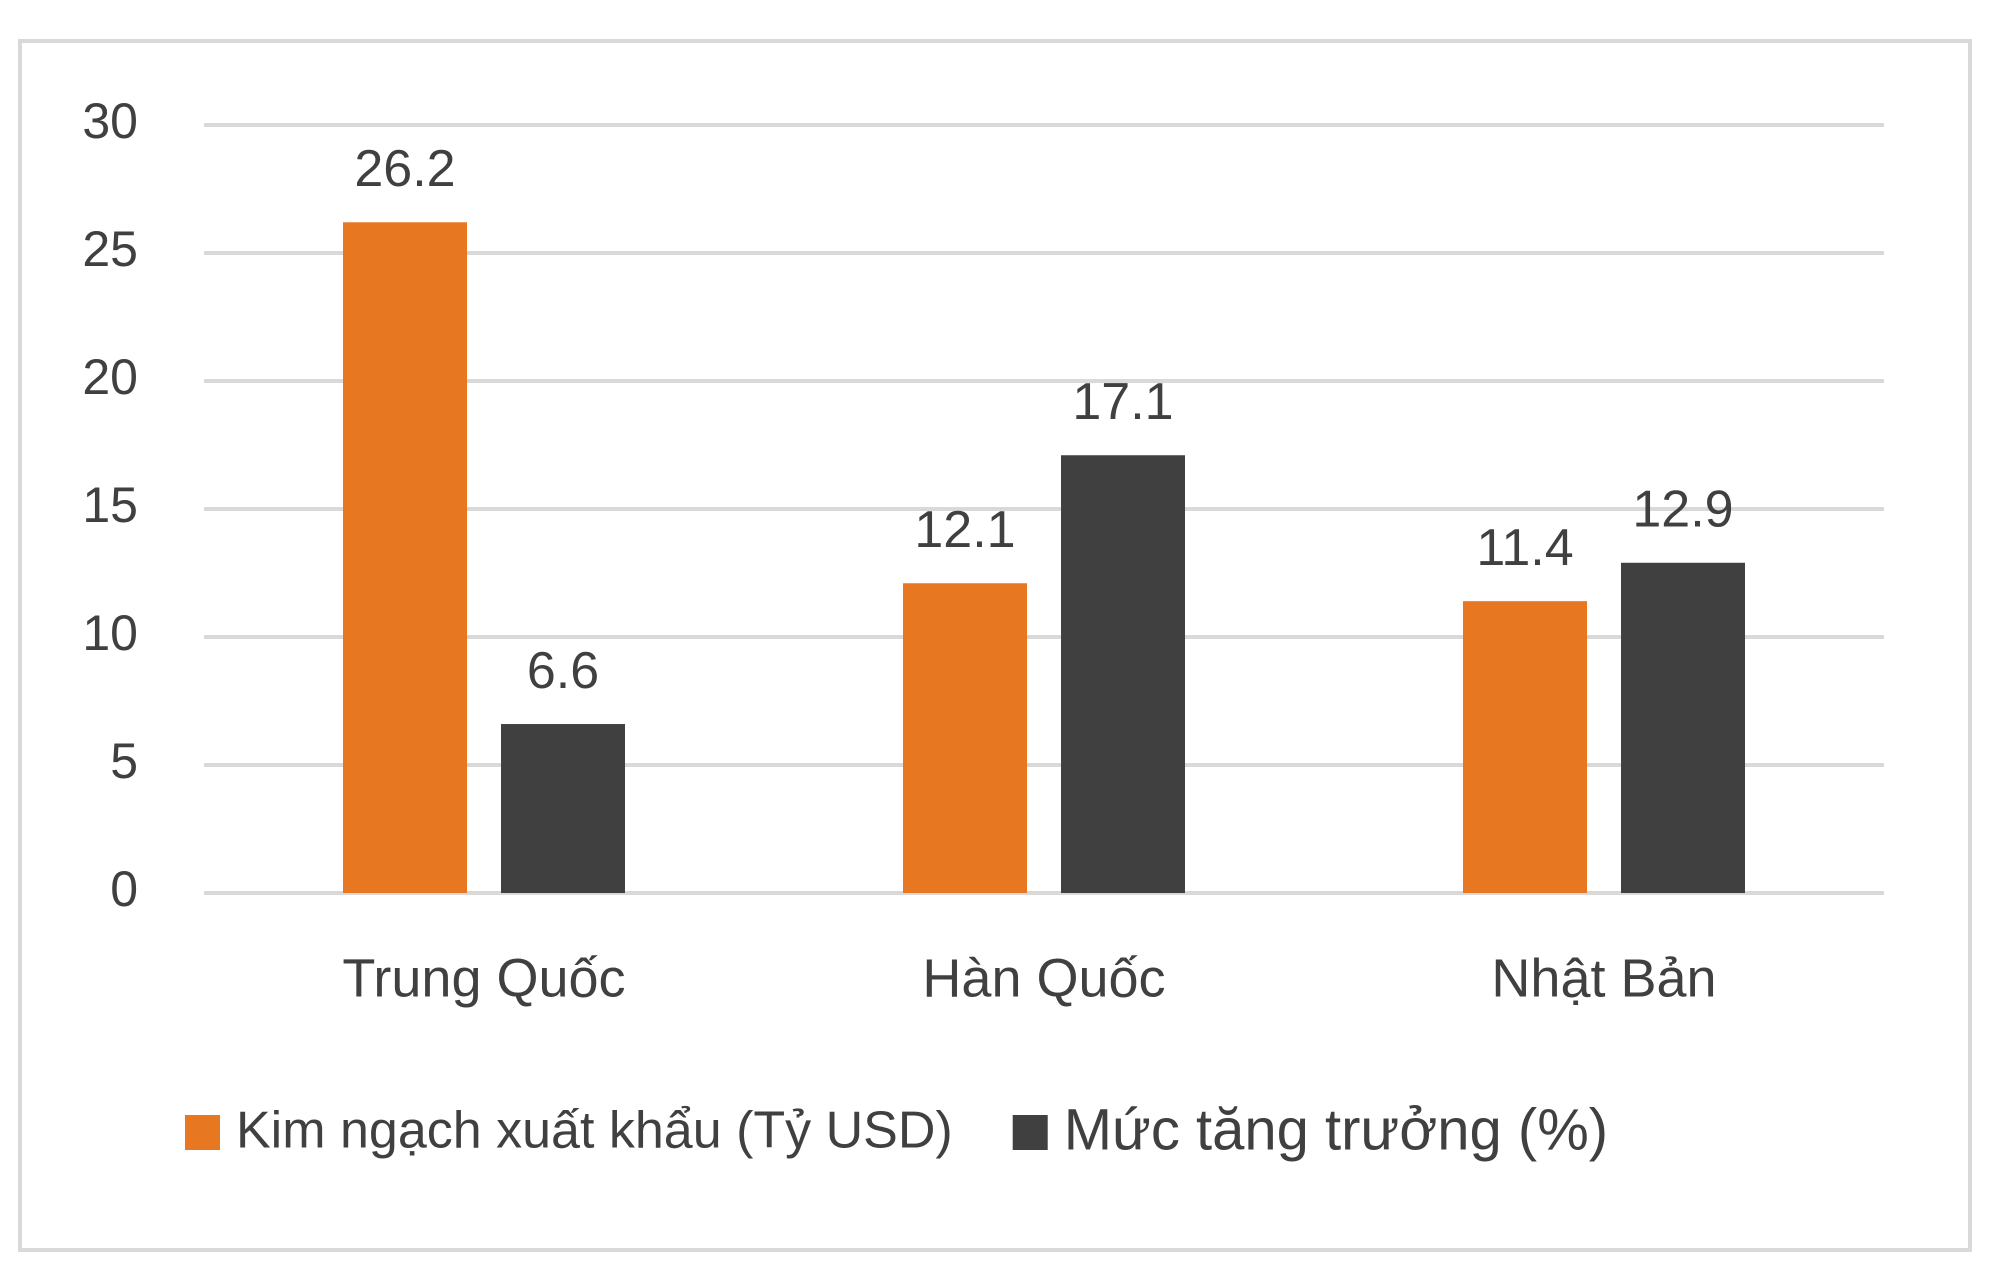 The image size is (1993, 1284). What do you see at coordinates (1682, 509) in the screenshot?
I see `data-label: 12.9` at bounding box center [1682, 509].